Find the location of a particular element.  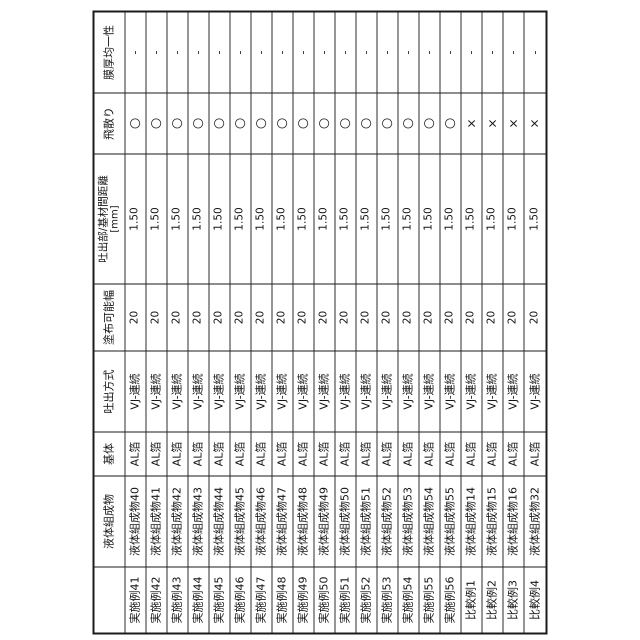

cell-composition: 液体組成物16 is located at coordinates (514, 521).